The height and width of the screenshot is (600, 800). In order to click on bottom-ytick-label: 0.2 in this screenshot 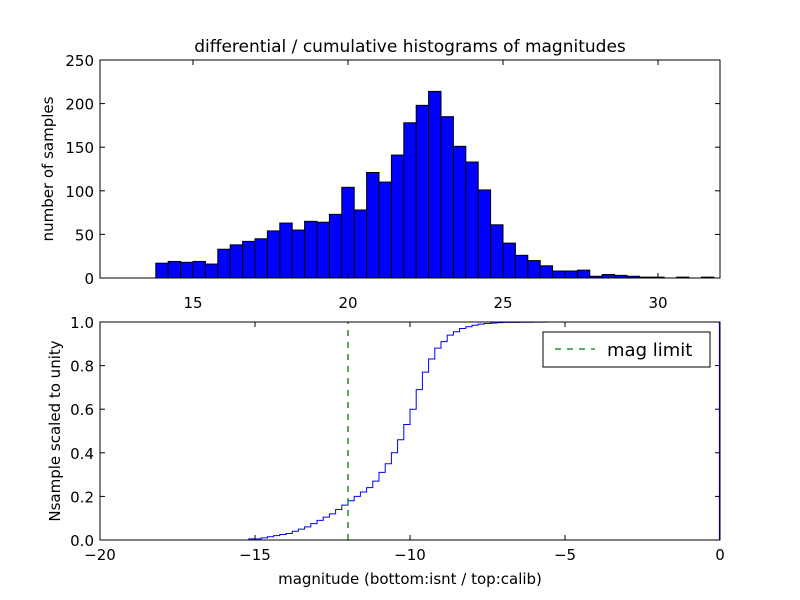, I will do `click(82, 497)`.